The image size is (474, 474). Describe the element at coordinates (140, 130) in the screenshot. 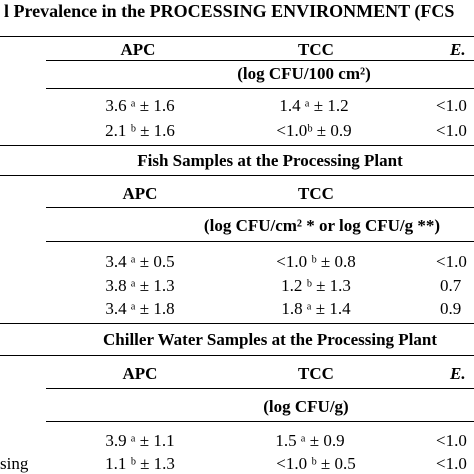

I see `table-cell: 2.1 ᵇ ± 1.6` at that location.